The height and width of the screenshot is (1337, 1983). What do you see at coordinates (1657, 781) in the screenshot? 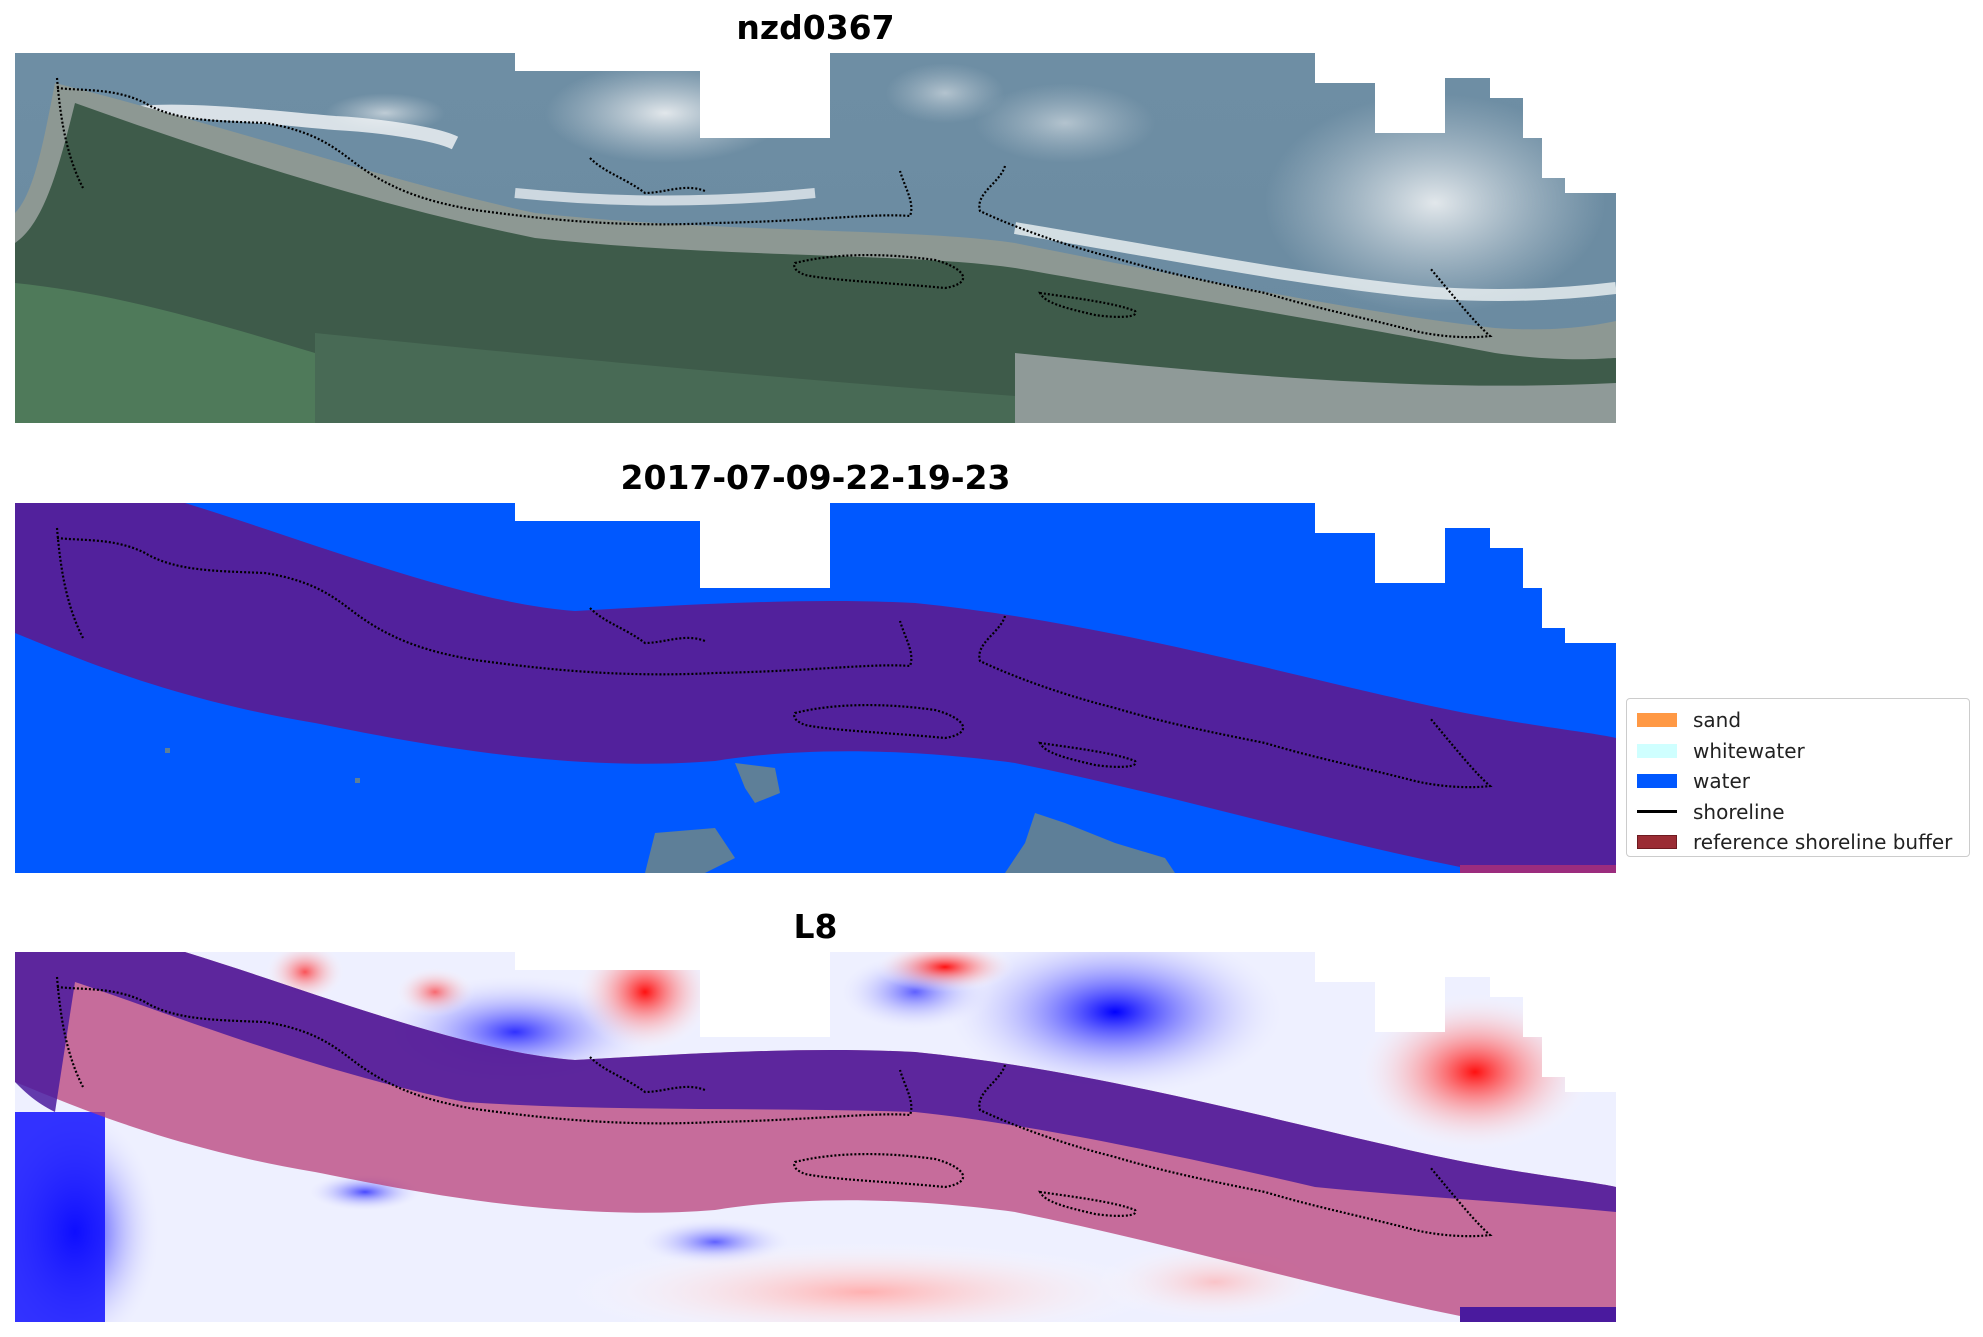
I see `water-swatch` at bounding box center [1657, 781].